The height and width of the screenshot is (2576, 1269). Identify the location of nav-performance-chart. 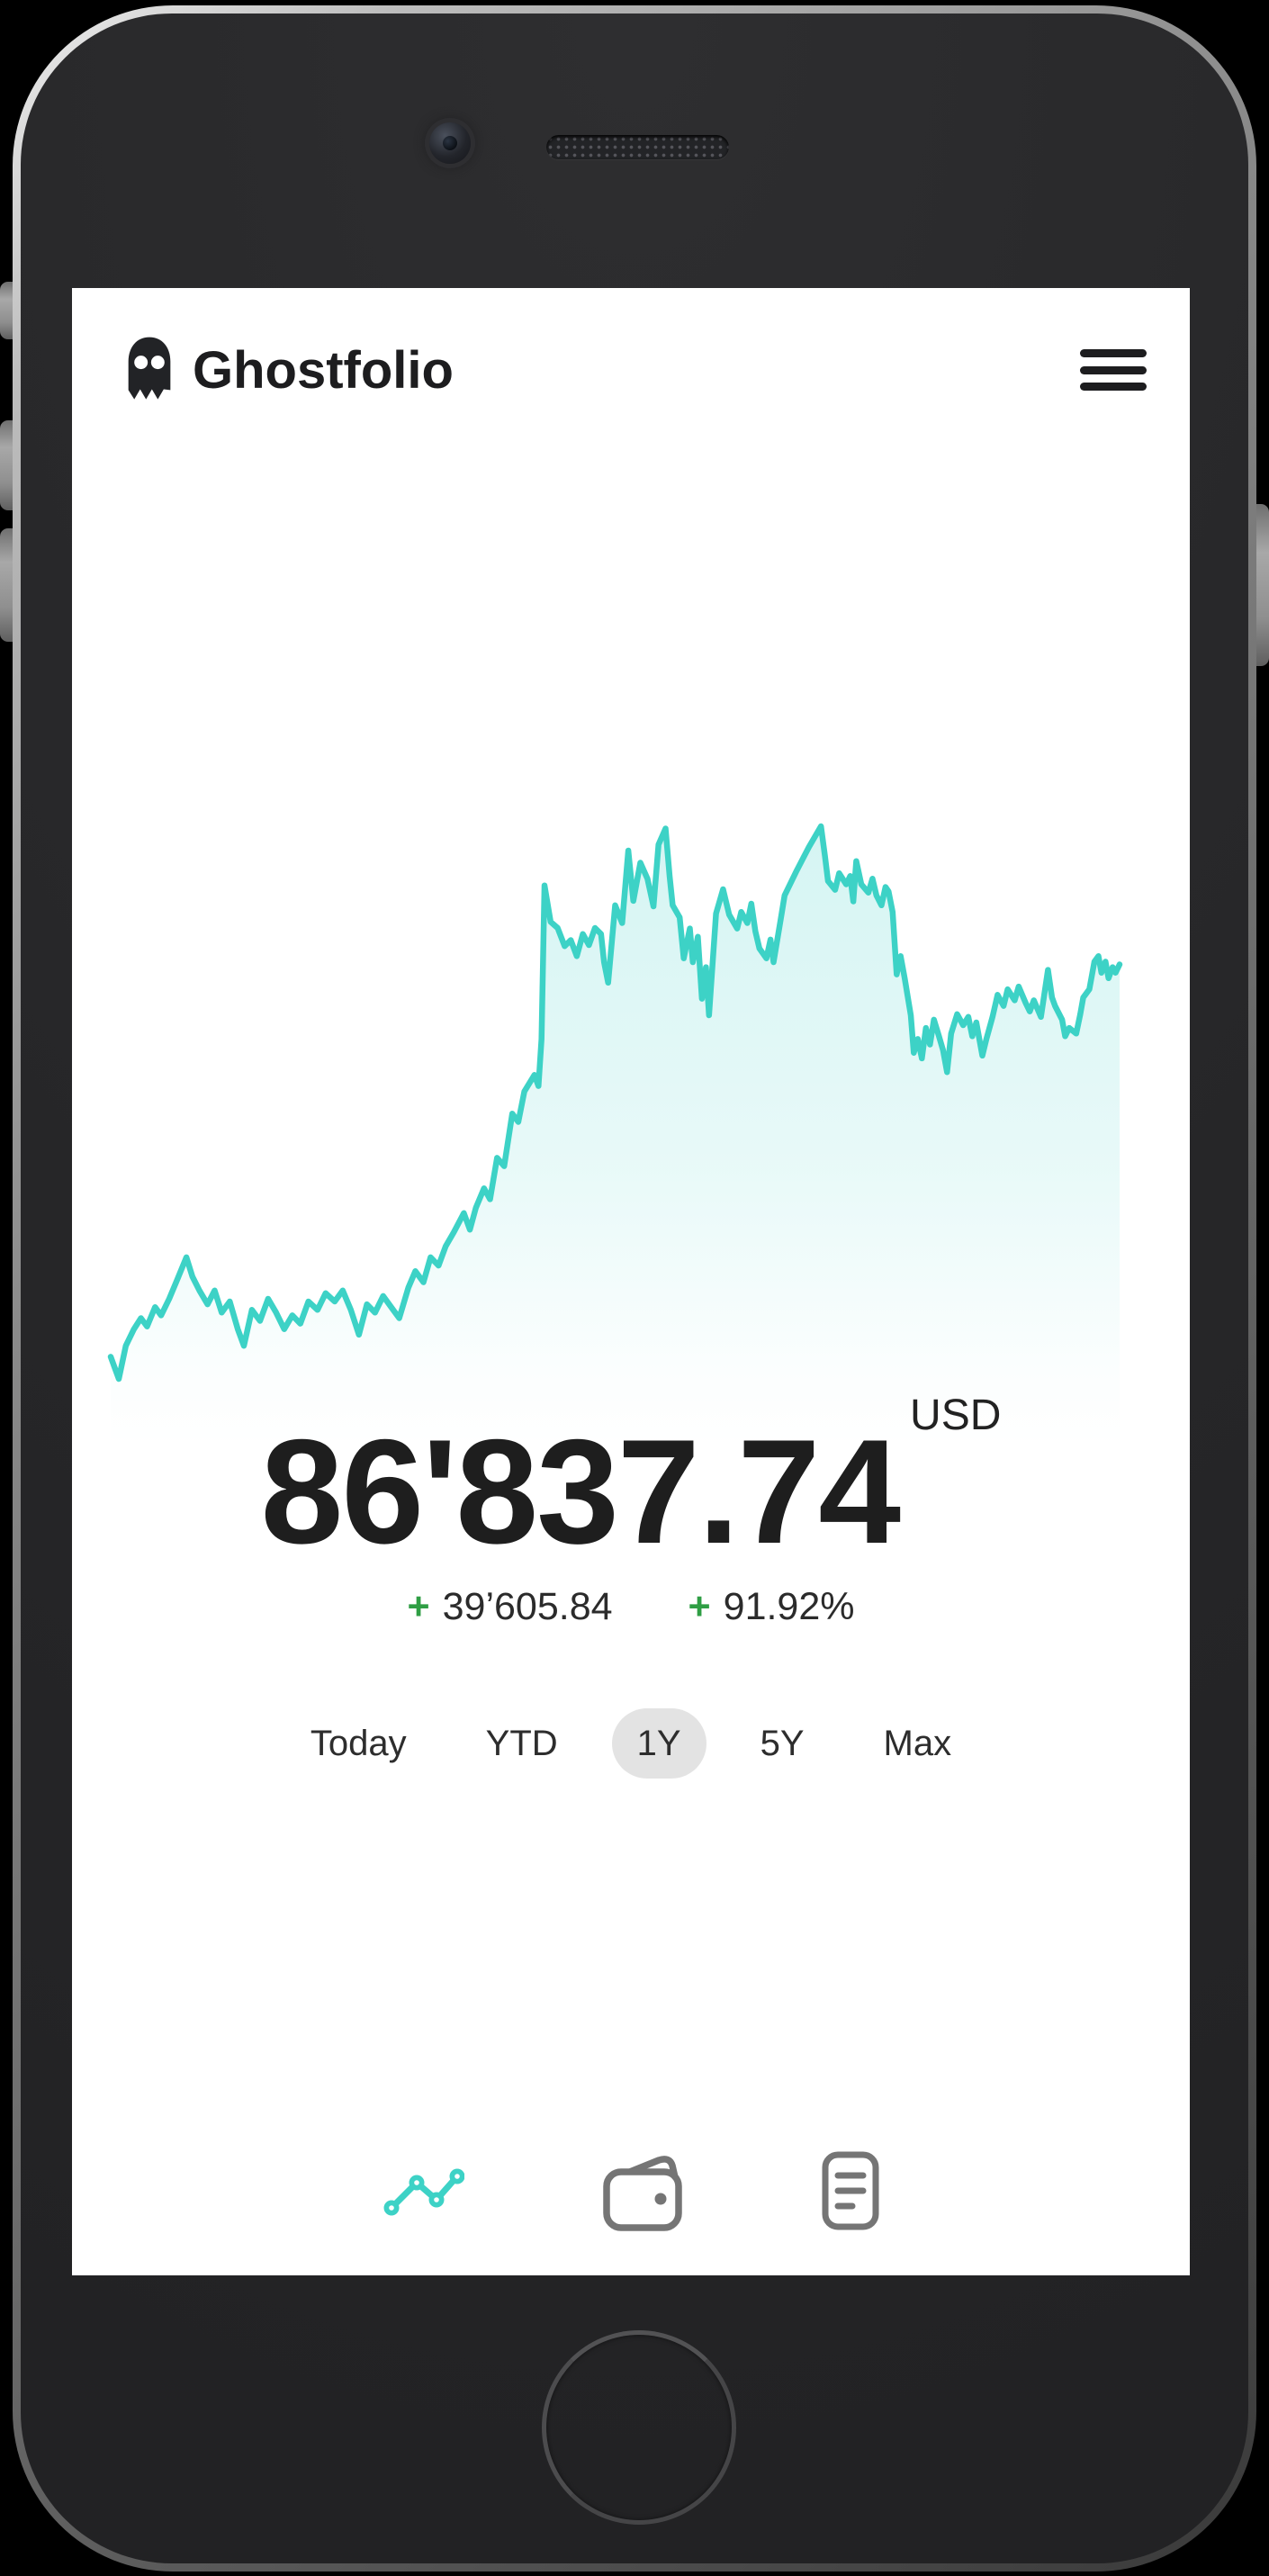
(424, 2192).